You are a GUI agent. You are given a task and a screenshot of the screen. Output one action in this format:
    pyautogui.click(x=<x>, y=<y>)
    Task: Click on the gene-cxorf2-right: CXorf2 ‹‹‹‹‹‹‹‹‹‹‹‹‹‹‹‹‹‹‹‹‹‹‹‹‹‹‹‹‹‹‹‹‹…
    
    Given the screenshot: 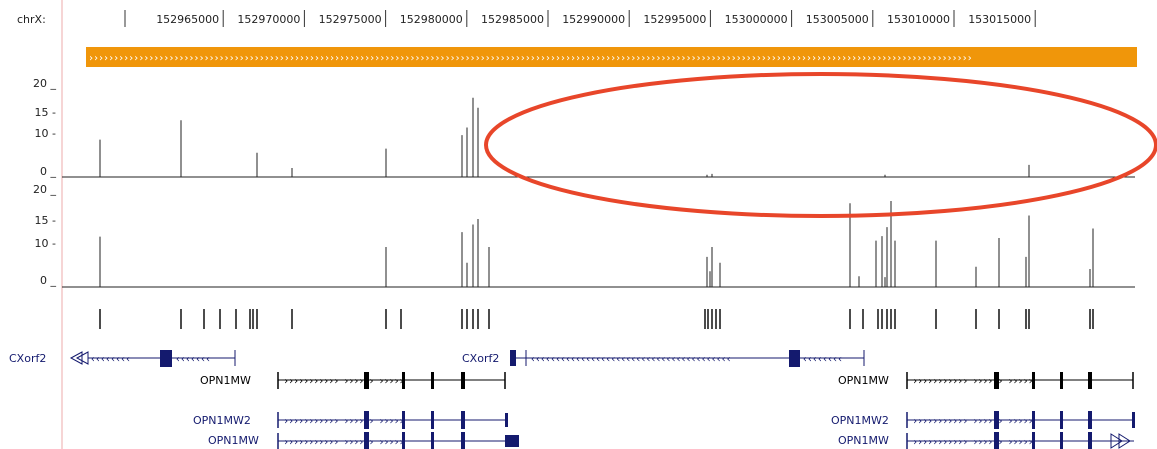 What is the action you would take?
    pyautogui.click(x=663, y=358)
    